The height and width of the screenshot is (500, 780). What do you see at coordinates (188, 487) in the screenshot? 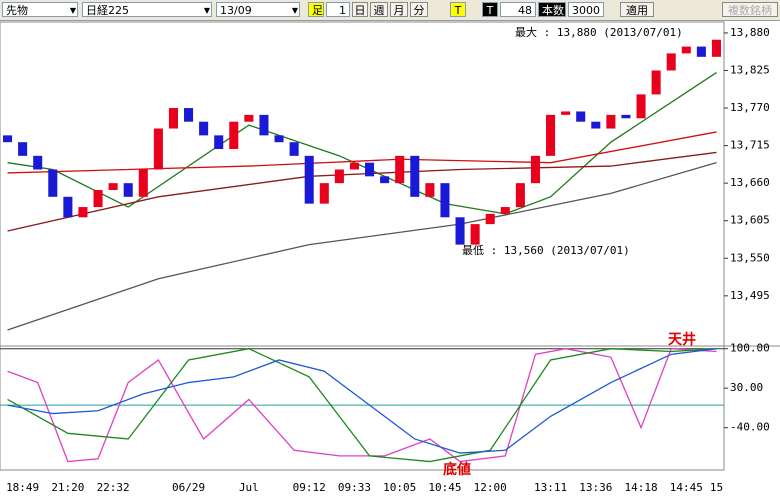
I see `x-tick-label: 06/29` at bounding box center [188, 487].